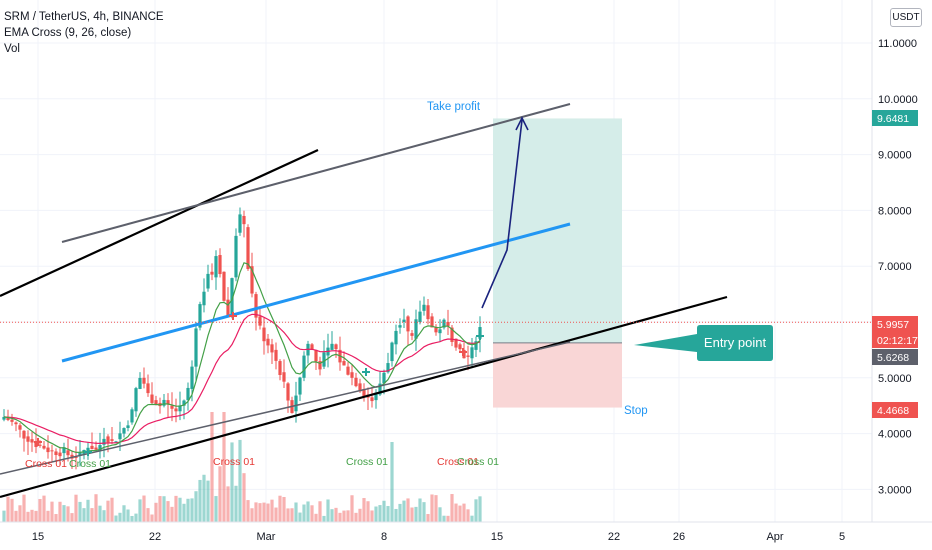  I want to click on indicator-volume: Vol, so click(12, 49).